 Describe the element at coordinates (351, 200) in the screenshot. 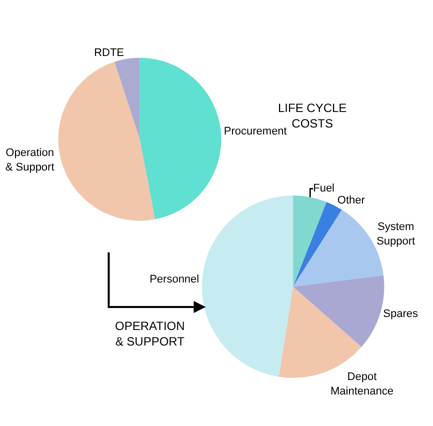

I see `slice-label: Other` at that location.